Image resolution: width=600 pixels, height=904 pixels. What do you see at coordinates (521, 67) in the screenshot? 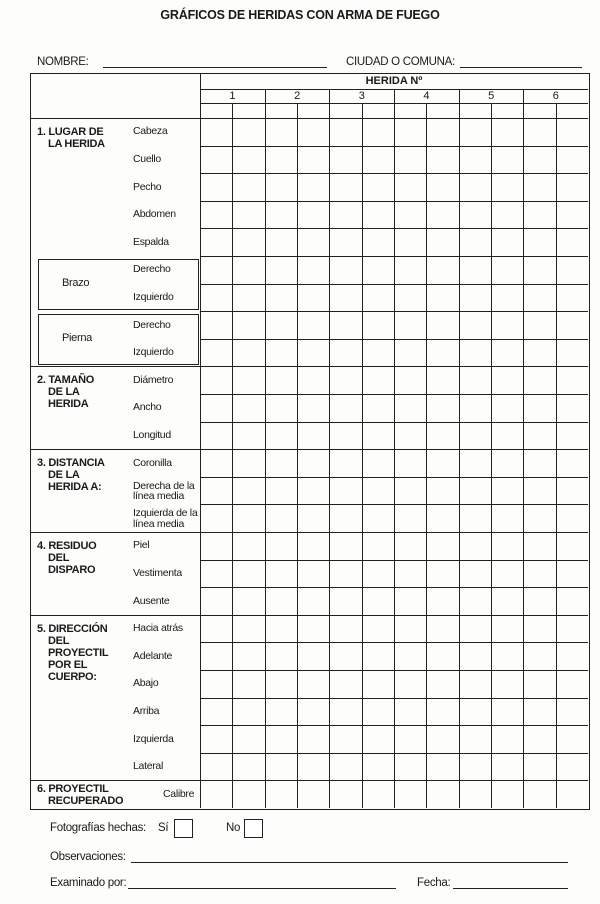
I see `ciudad-field` at bounding box center [521, 67].